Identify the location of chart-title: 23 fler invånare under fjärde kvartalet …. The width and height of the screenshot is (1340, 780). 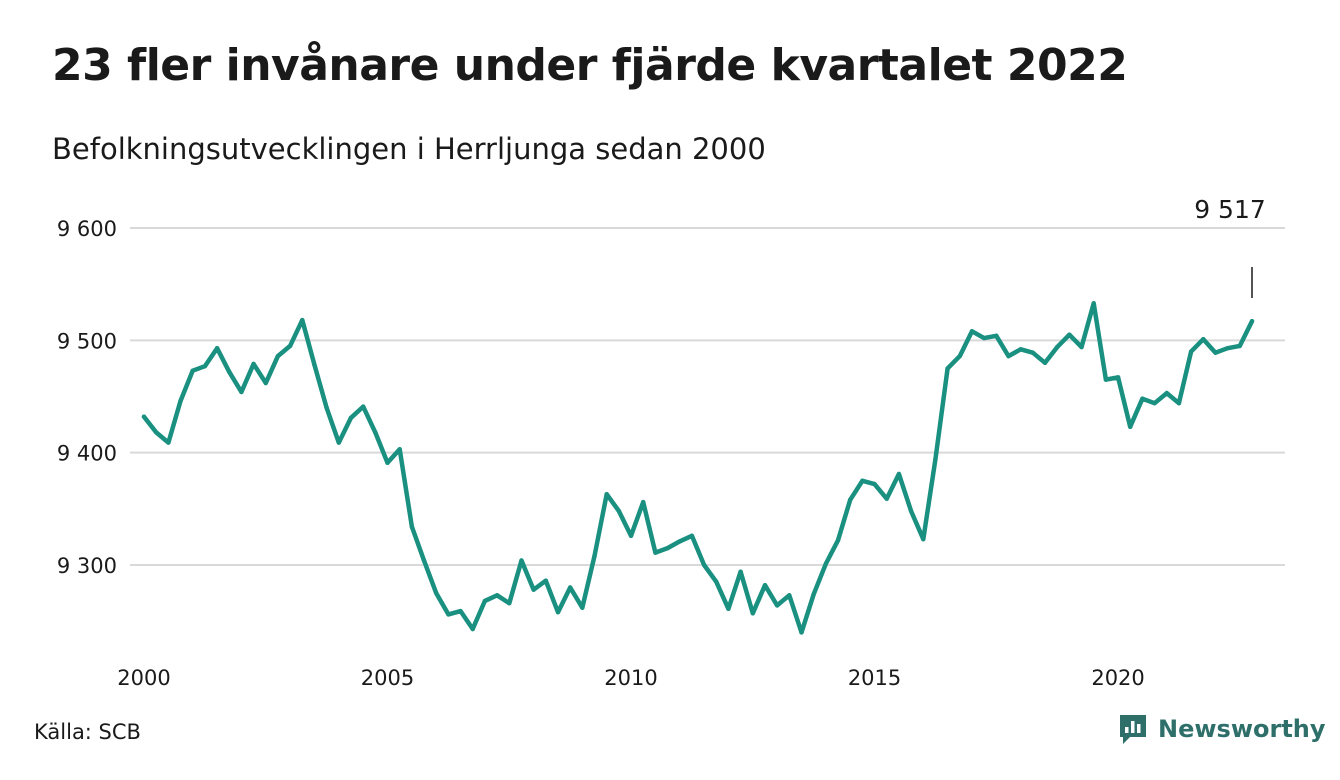
(590, 65).